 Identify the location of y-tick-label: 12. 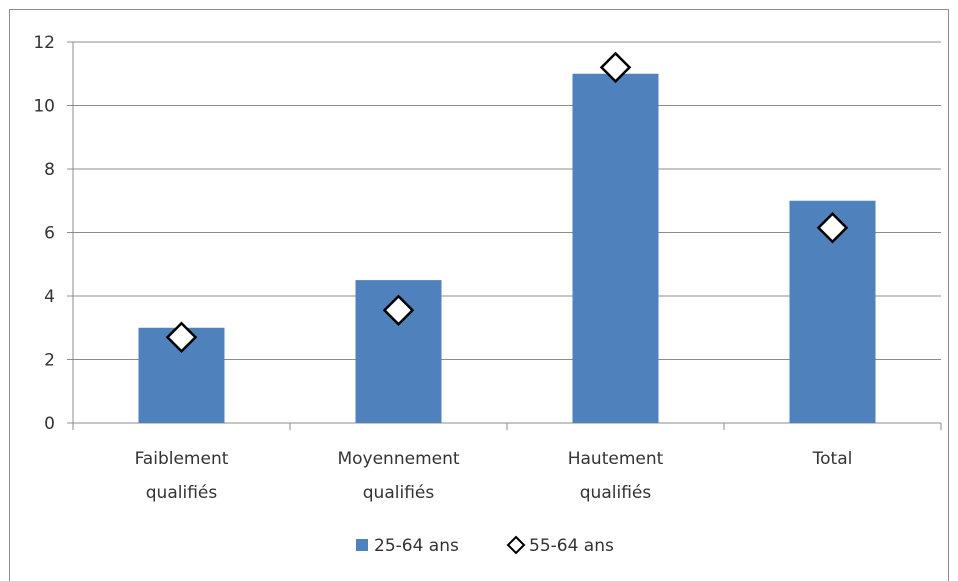
(44, 43).